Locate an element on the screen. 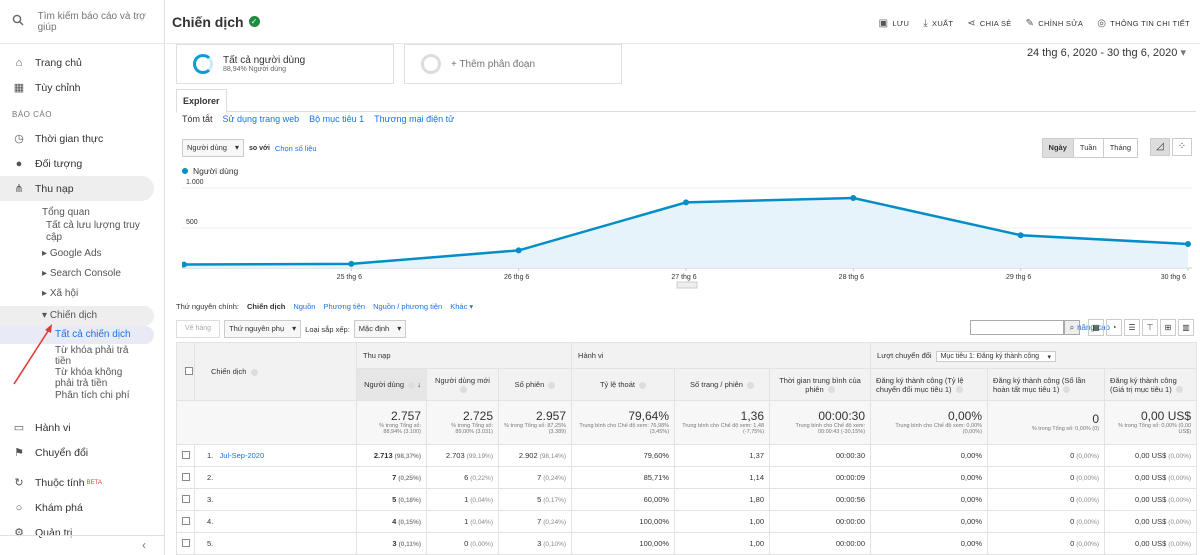 The image size is (1200, 555). date-range-picker: 24 thg 6, 2020 - 30 thg 6, 2020 ▾ is located at coordinates (1106, 52).